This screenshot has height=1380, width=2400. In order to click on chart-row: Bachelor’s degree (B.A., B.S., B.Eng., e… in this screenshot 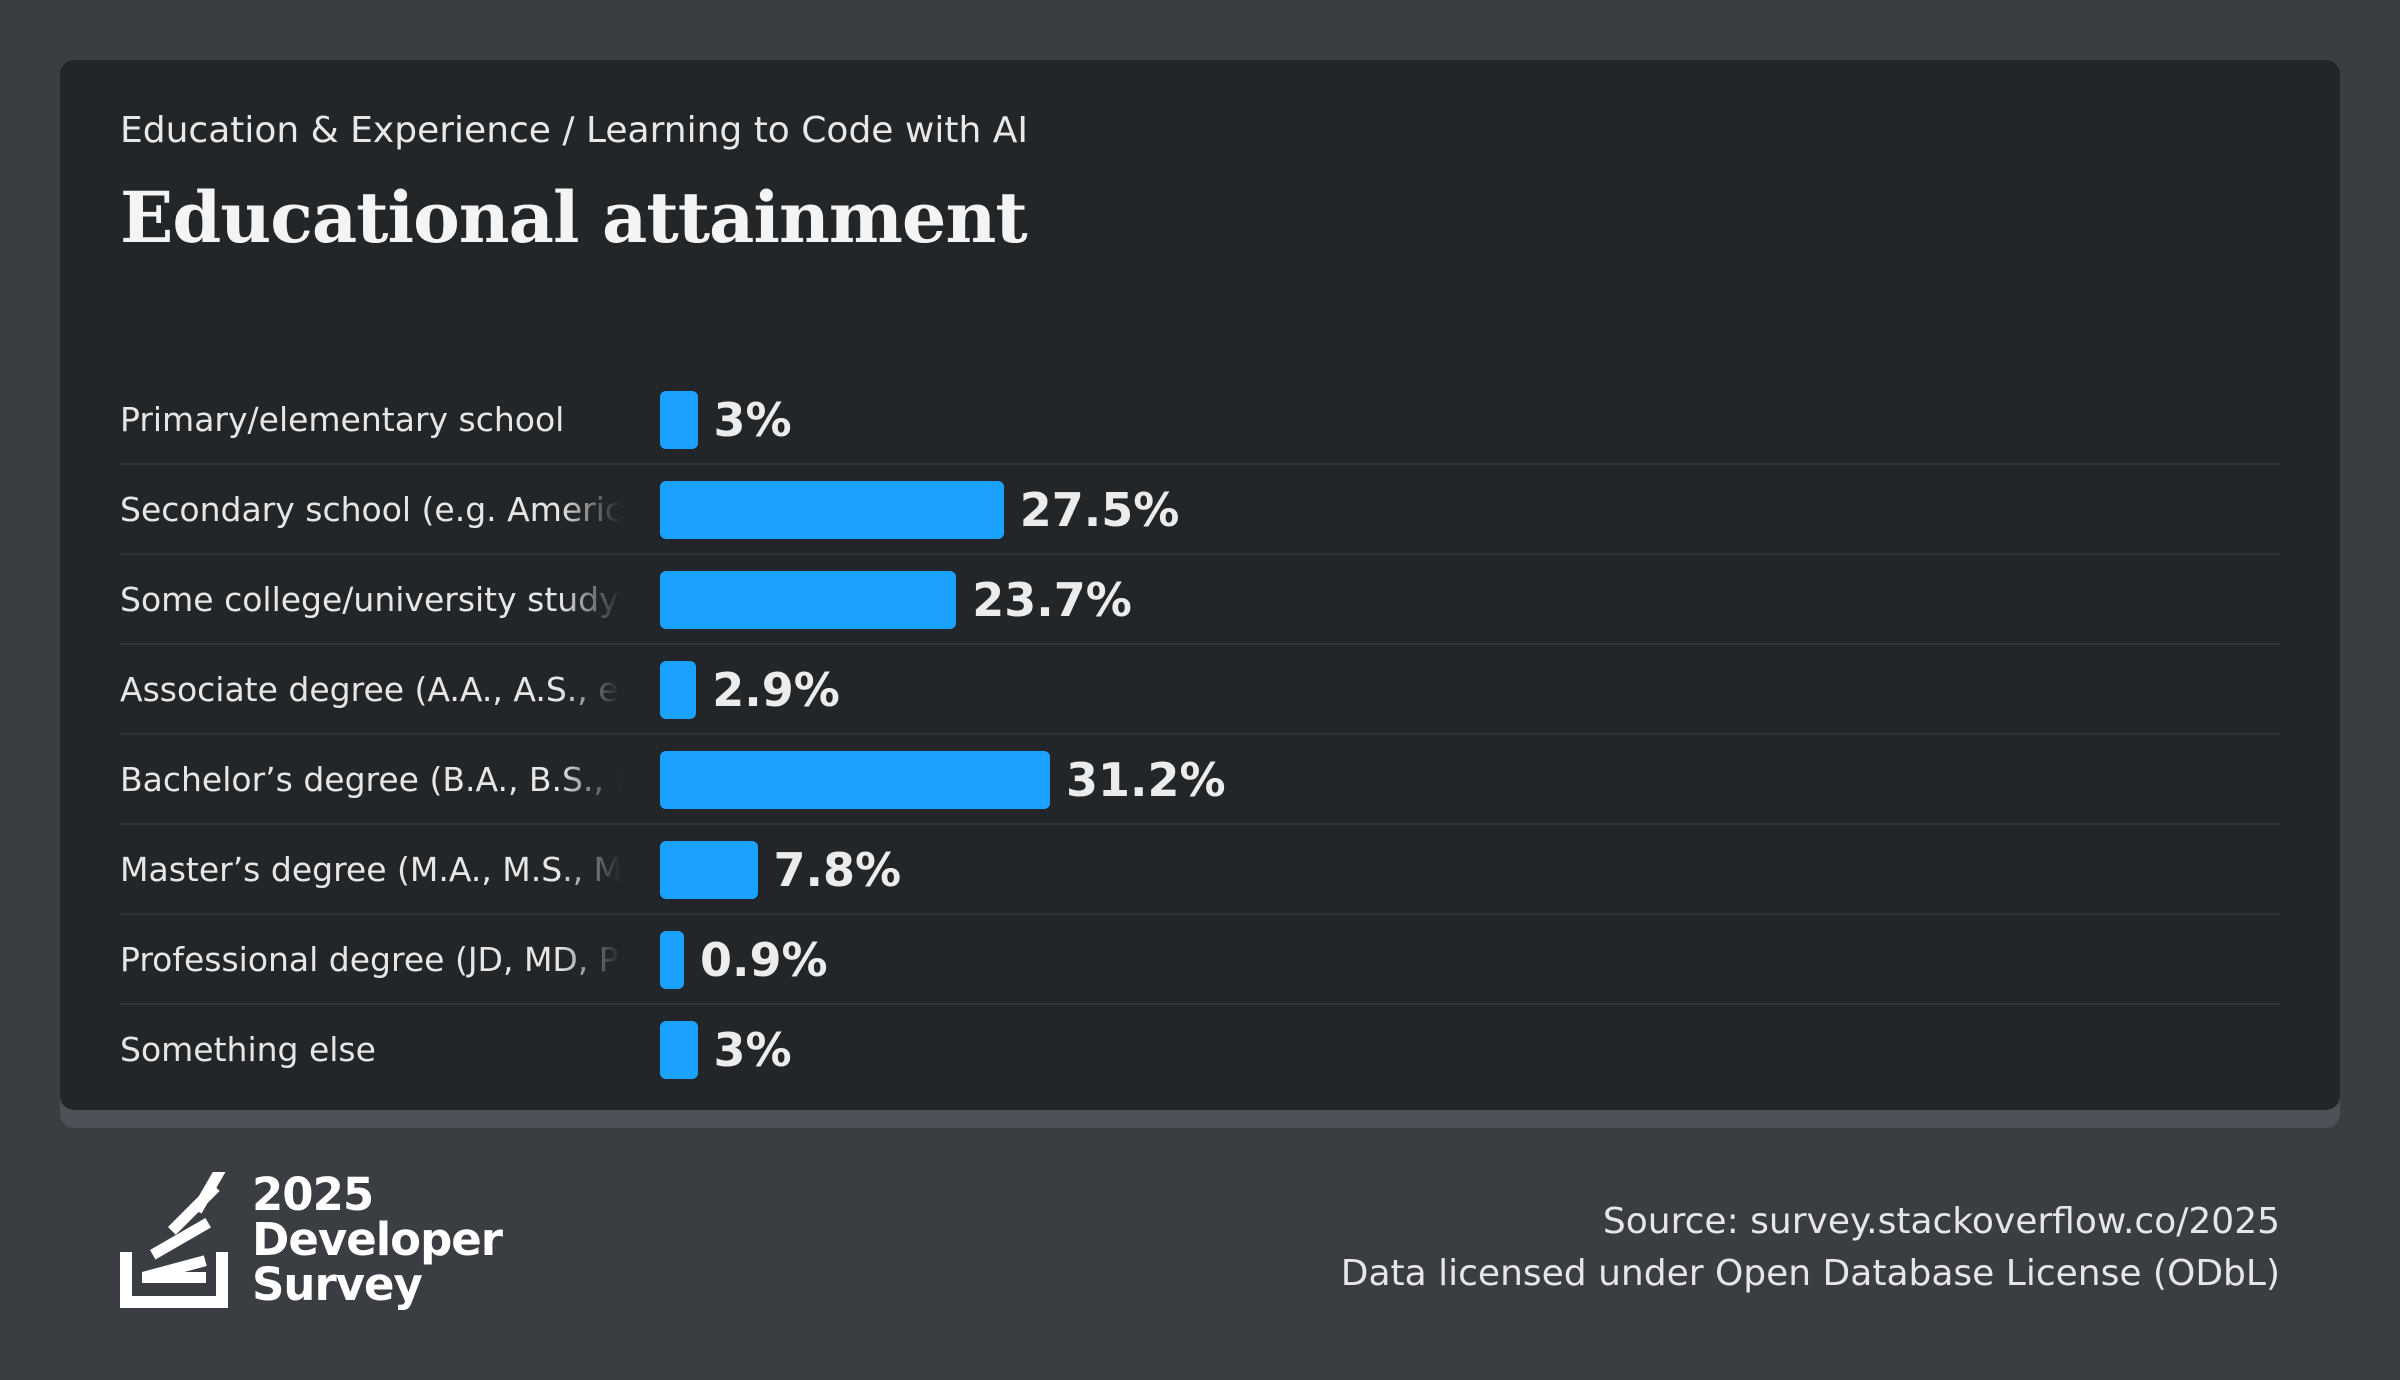, I will do `click(1200, 780)`.